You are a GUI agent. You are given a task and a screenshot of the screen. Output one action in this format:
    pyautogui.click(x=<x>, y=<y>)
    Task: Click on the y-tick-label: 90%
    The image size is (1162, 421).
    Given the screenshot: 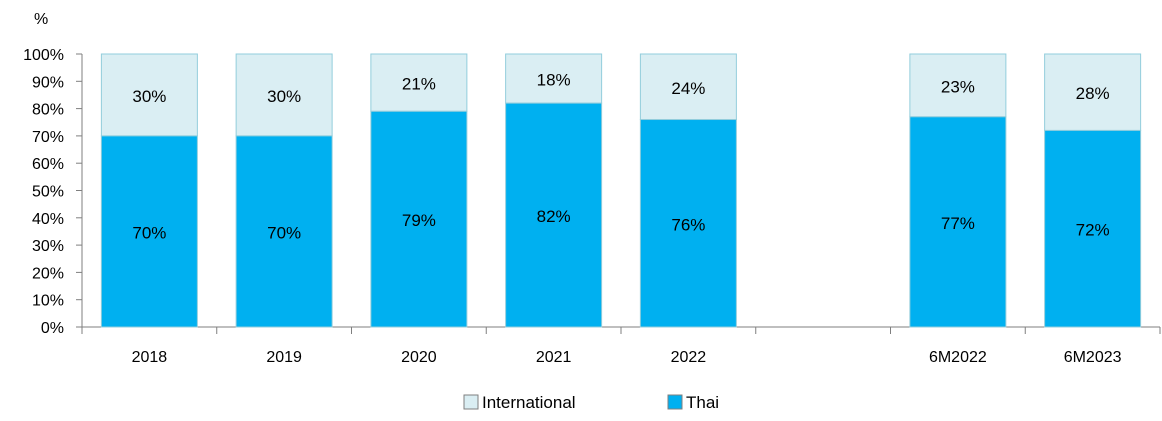 What is the action you would take?
    pyautogui.click(x=48, y=82)
    